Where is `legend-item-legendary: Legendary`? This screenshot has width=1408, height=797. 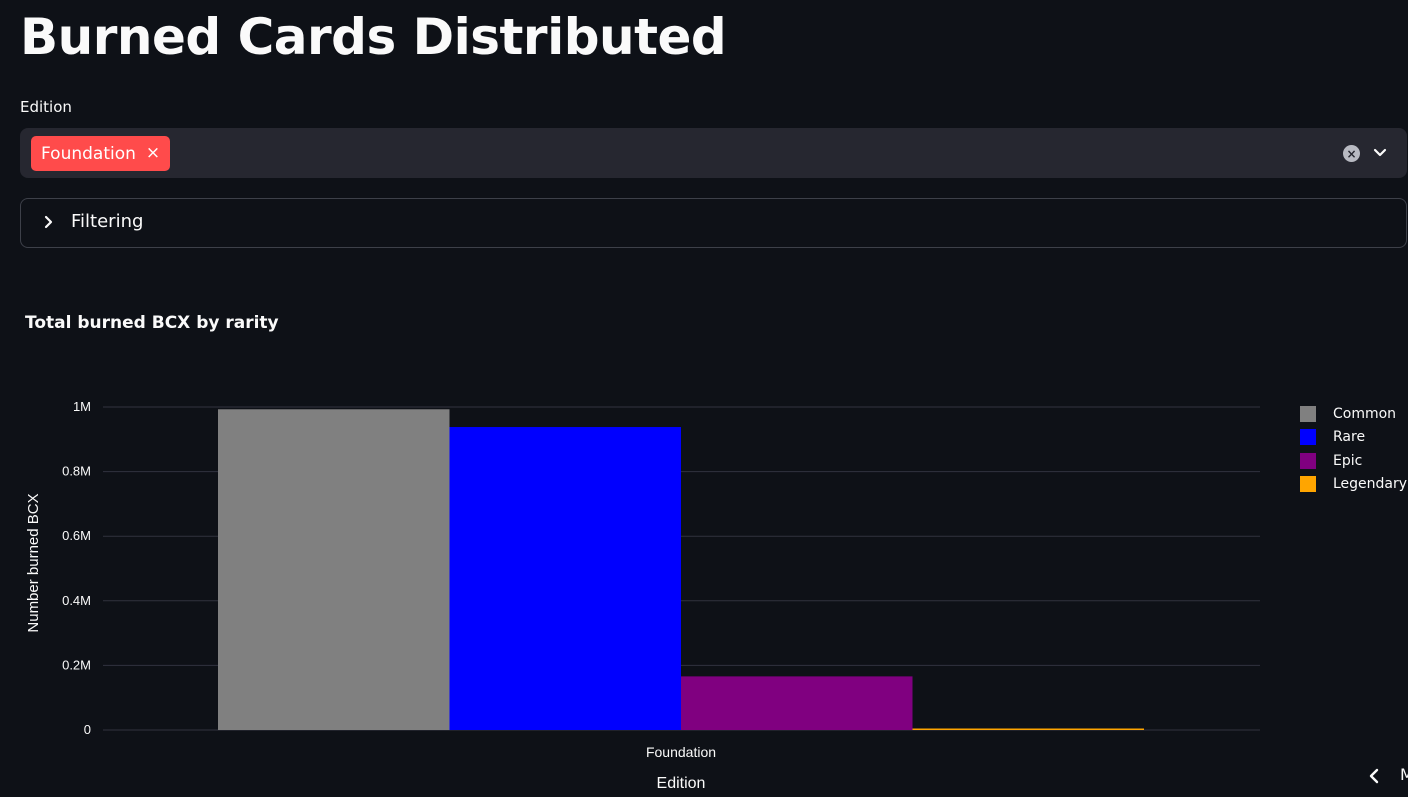 legend-item-legendary: Legendary is located at coordinates (1353, 485).